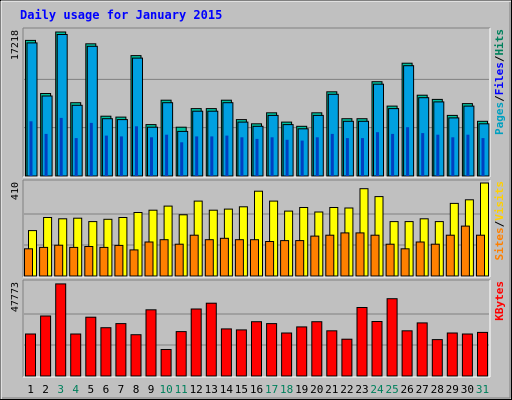 This screenshot has width=512, height=400. Describe the element at coordinates (482, 389) in the screenshot. I see `day-label-31: 31` at that location.